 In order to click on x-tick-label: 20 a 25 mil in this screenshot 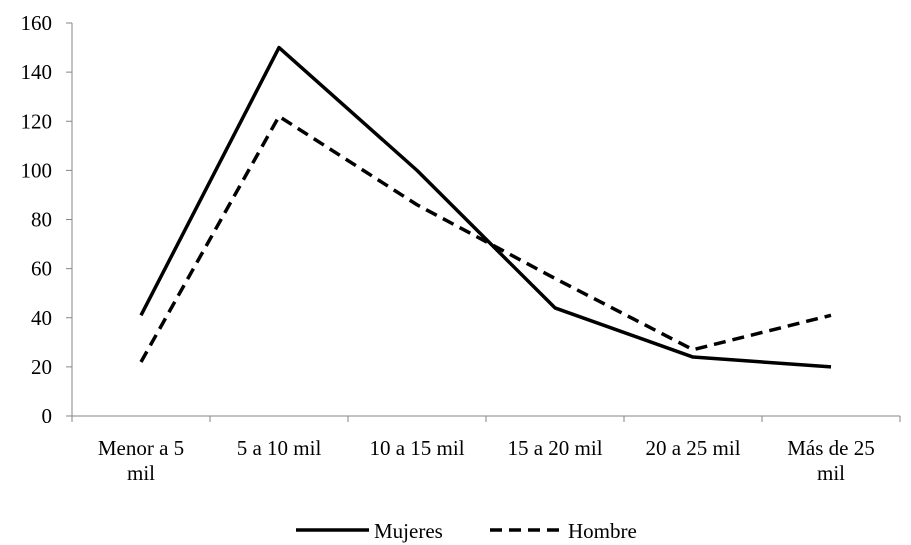, I will do `click(692, 448)`.